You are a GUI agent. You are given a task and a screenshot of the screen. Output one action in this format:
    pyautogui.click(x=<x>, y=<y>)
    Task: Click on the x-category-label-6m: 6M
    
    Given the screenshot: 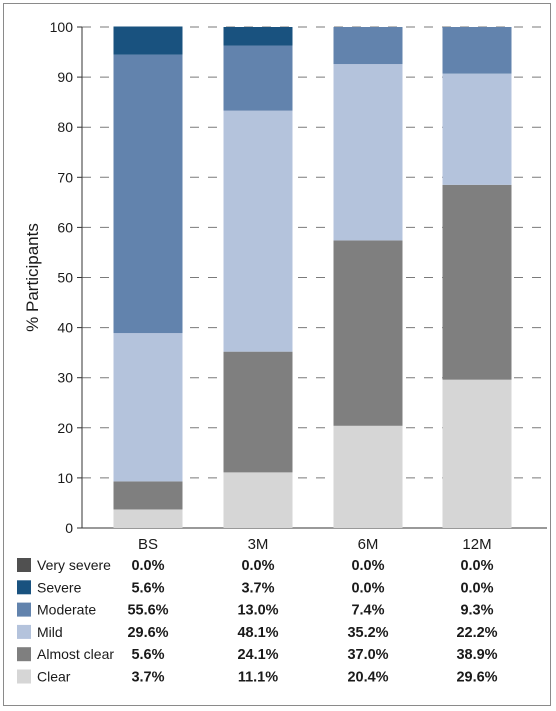 What is the action you would take?
    pyautogui.click(x=368, y=544)
    